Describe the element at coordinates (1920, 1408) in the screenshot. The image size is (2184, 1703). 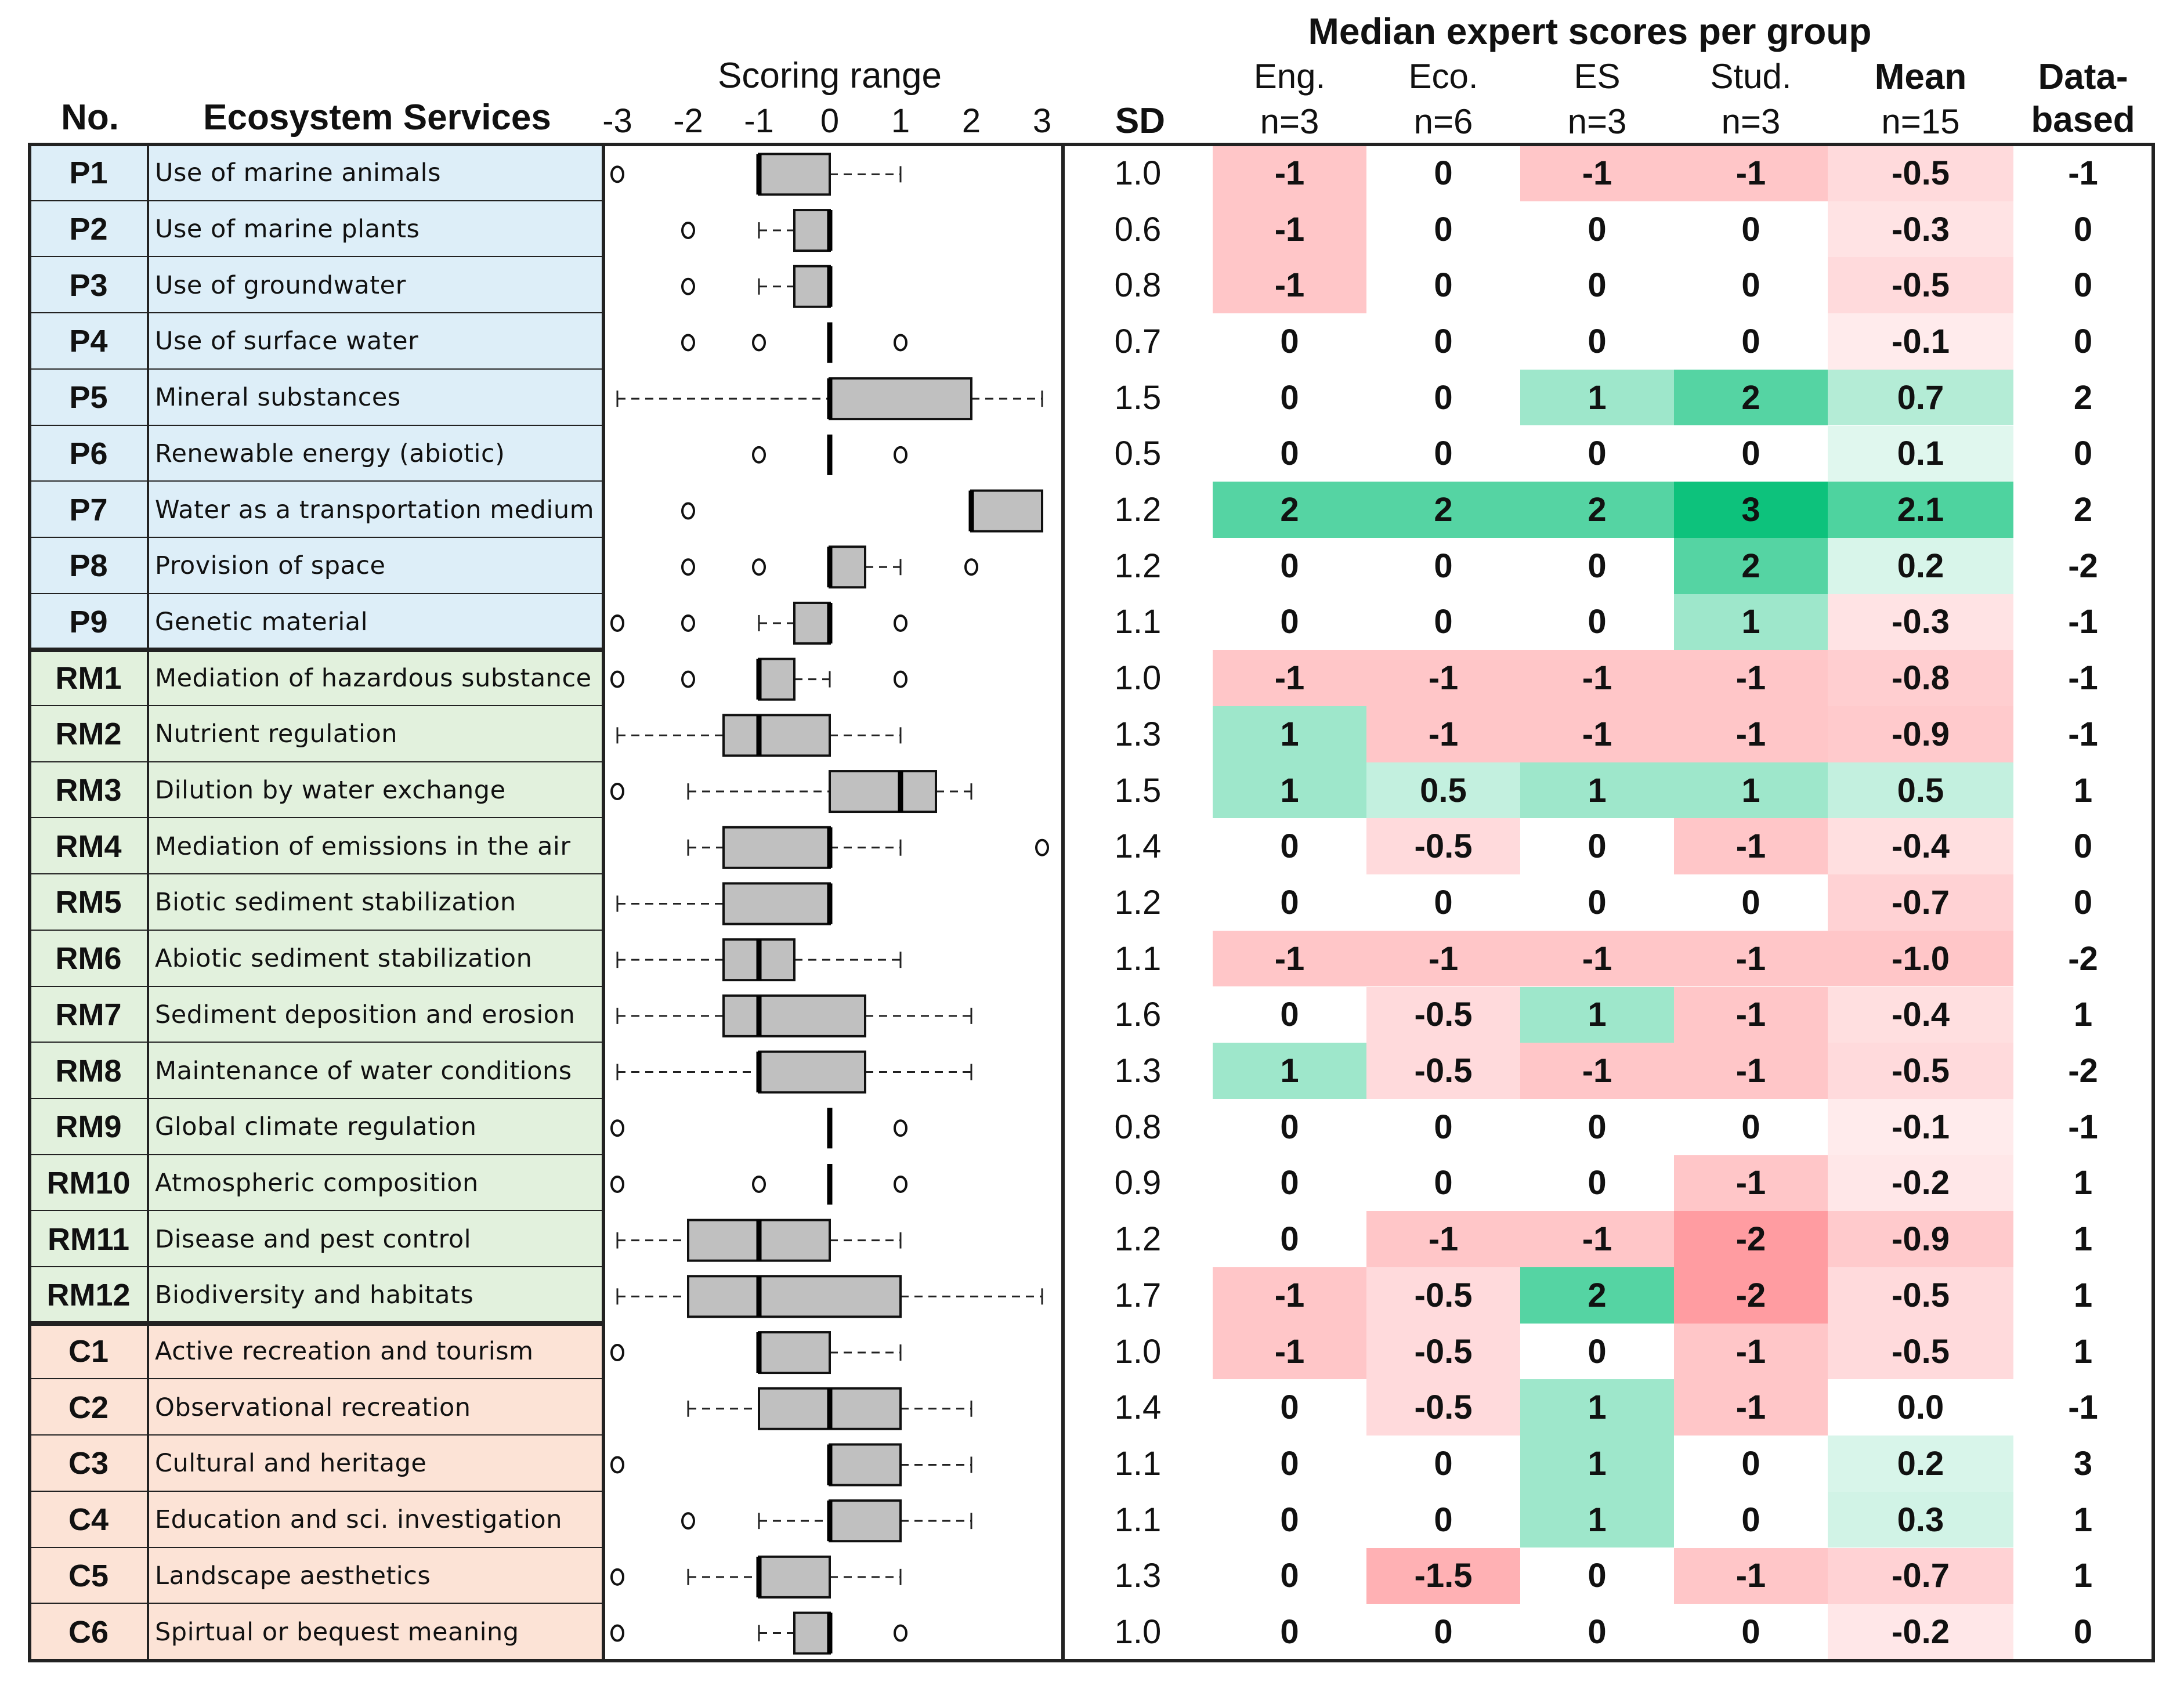
I see `score-mean: 0.0` at that location.